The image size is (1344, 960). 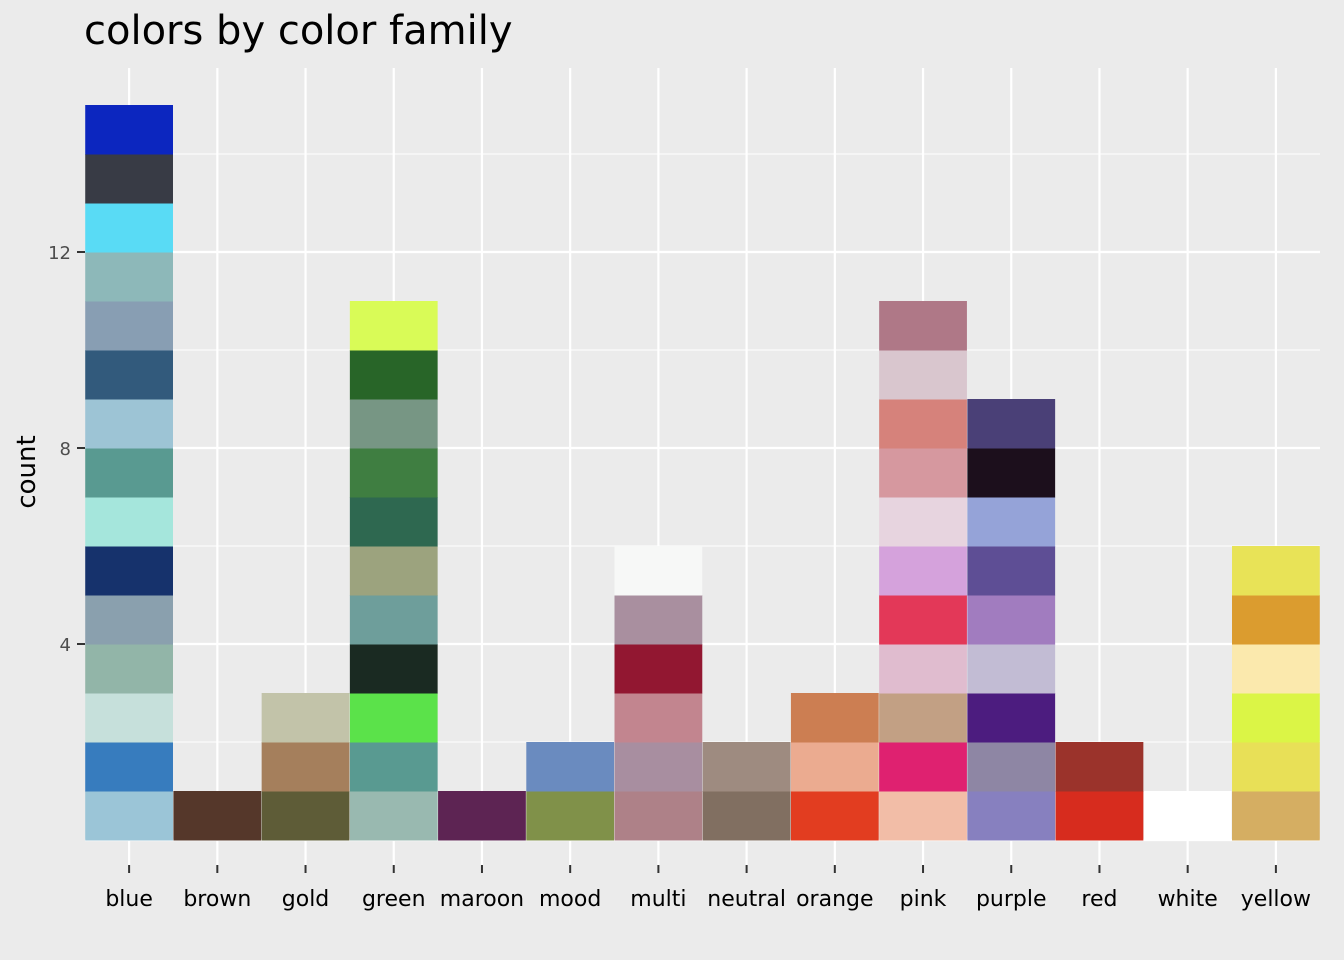 What do you see at coordinates (1099, 899) in the screenshot?
I see `x-tick-label: red` at bounding box center [1099, 899].